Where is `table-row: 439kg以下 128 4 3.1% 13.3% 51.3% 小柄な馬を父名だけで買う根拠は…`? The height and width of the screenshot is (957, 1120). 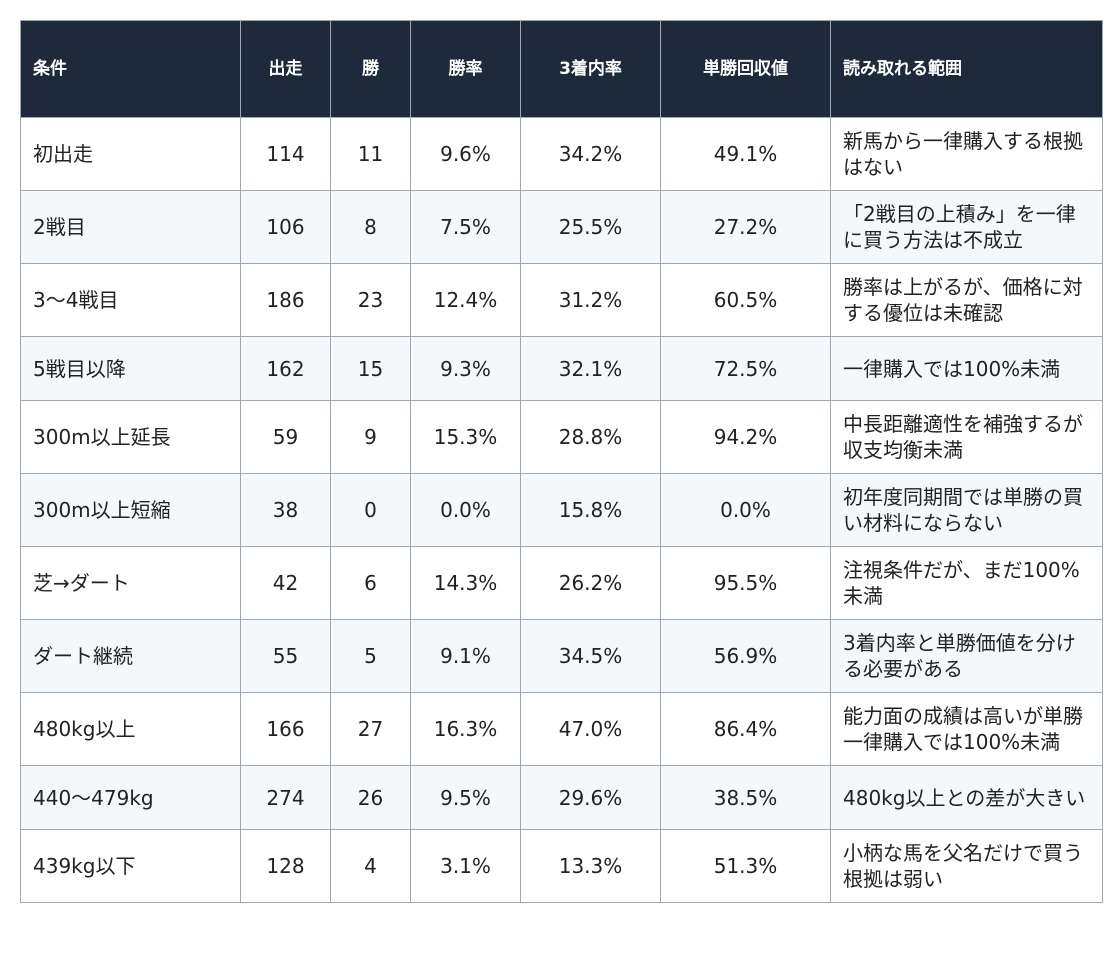
table-row: 439kg以下 128 4 3.1% 13.3% 51.3% 小柄な馬を父名だけで買う根拠は… is located at coordinates (561, 866).